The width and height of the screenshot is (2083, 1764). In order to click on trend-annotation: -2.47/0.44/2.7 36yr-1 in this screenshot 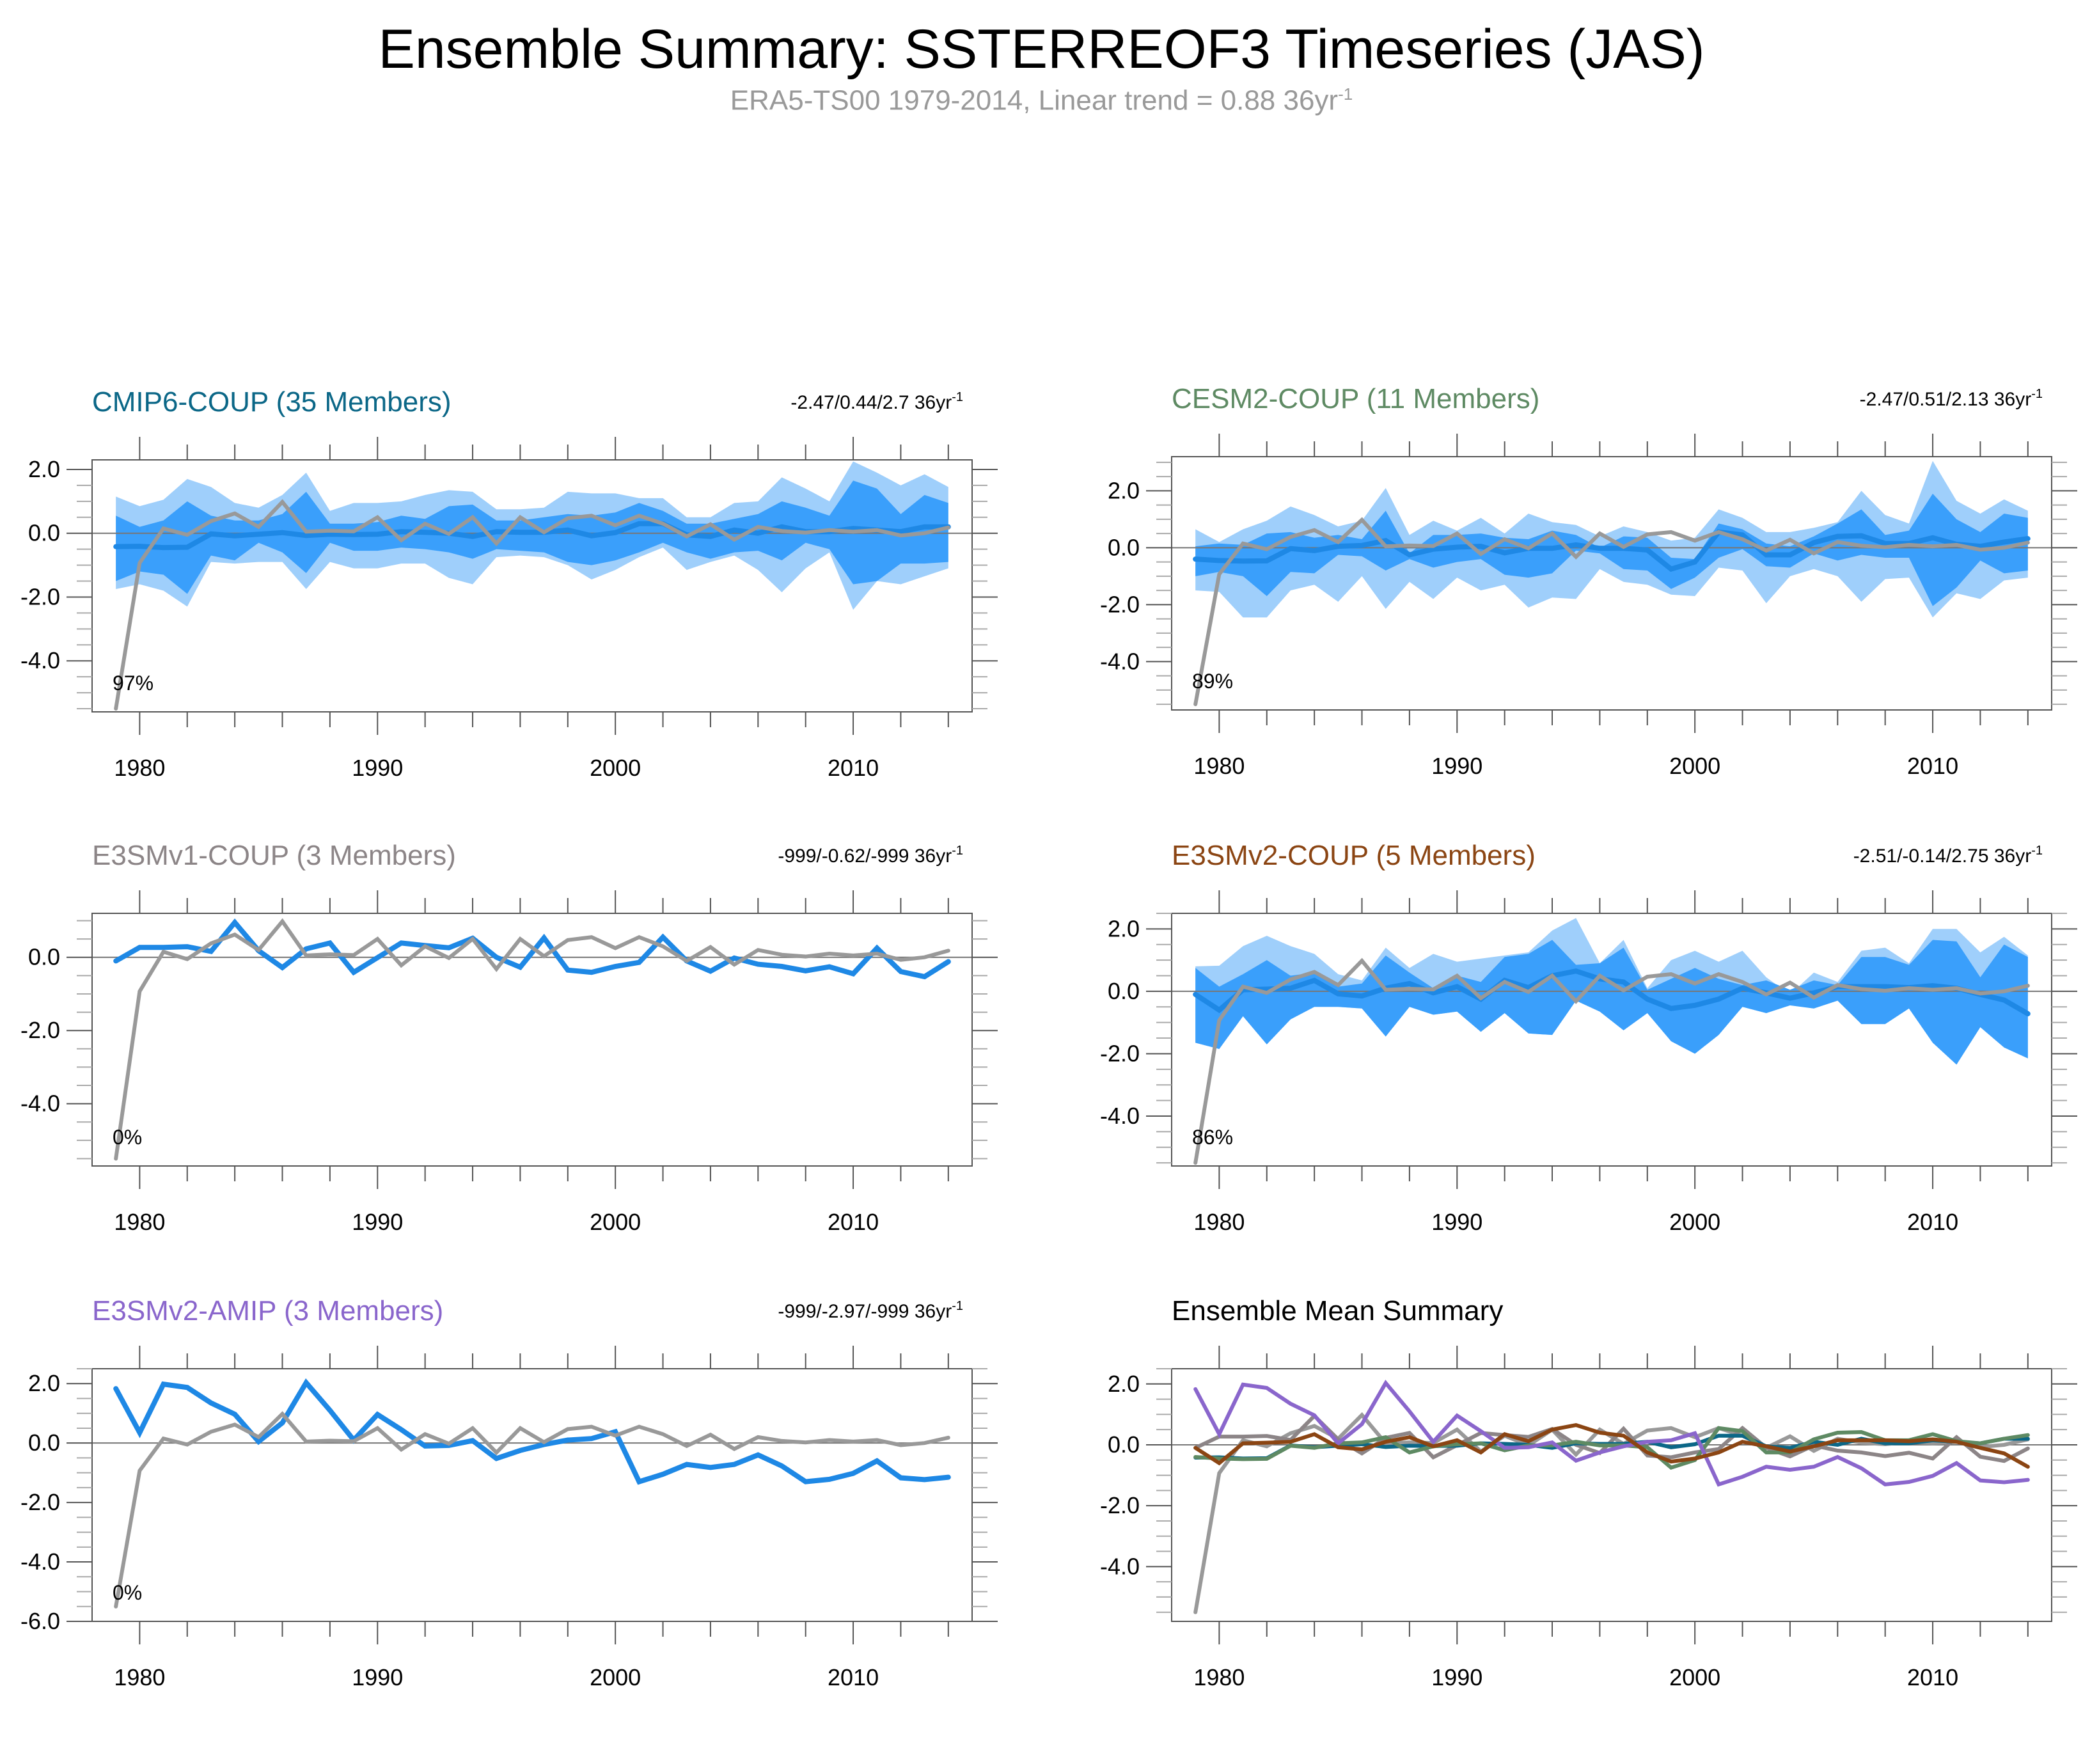, I will do `click(876, 401)`.